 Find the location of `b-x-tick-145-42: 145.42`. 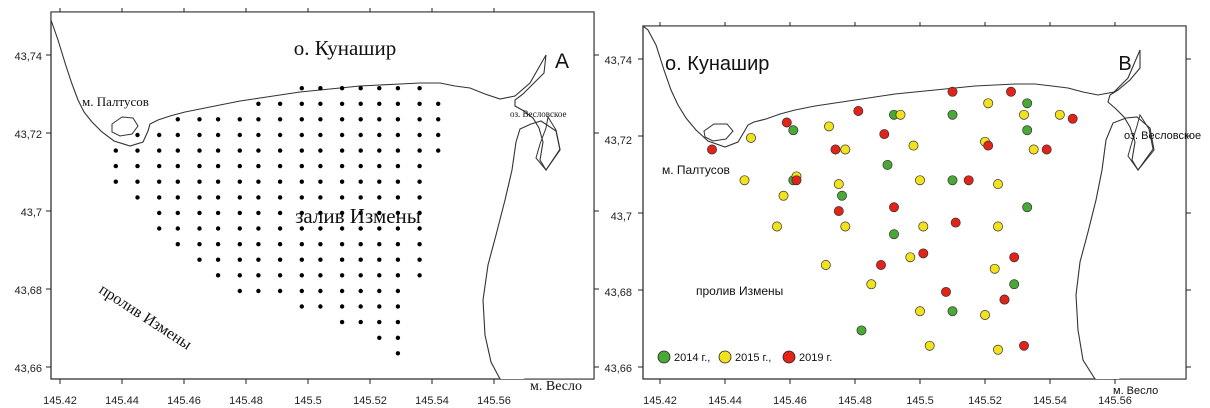

b-x-tick-145-42: 145.42 is located at coordinates (660, 401).